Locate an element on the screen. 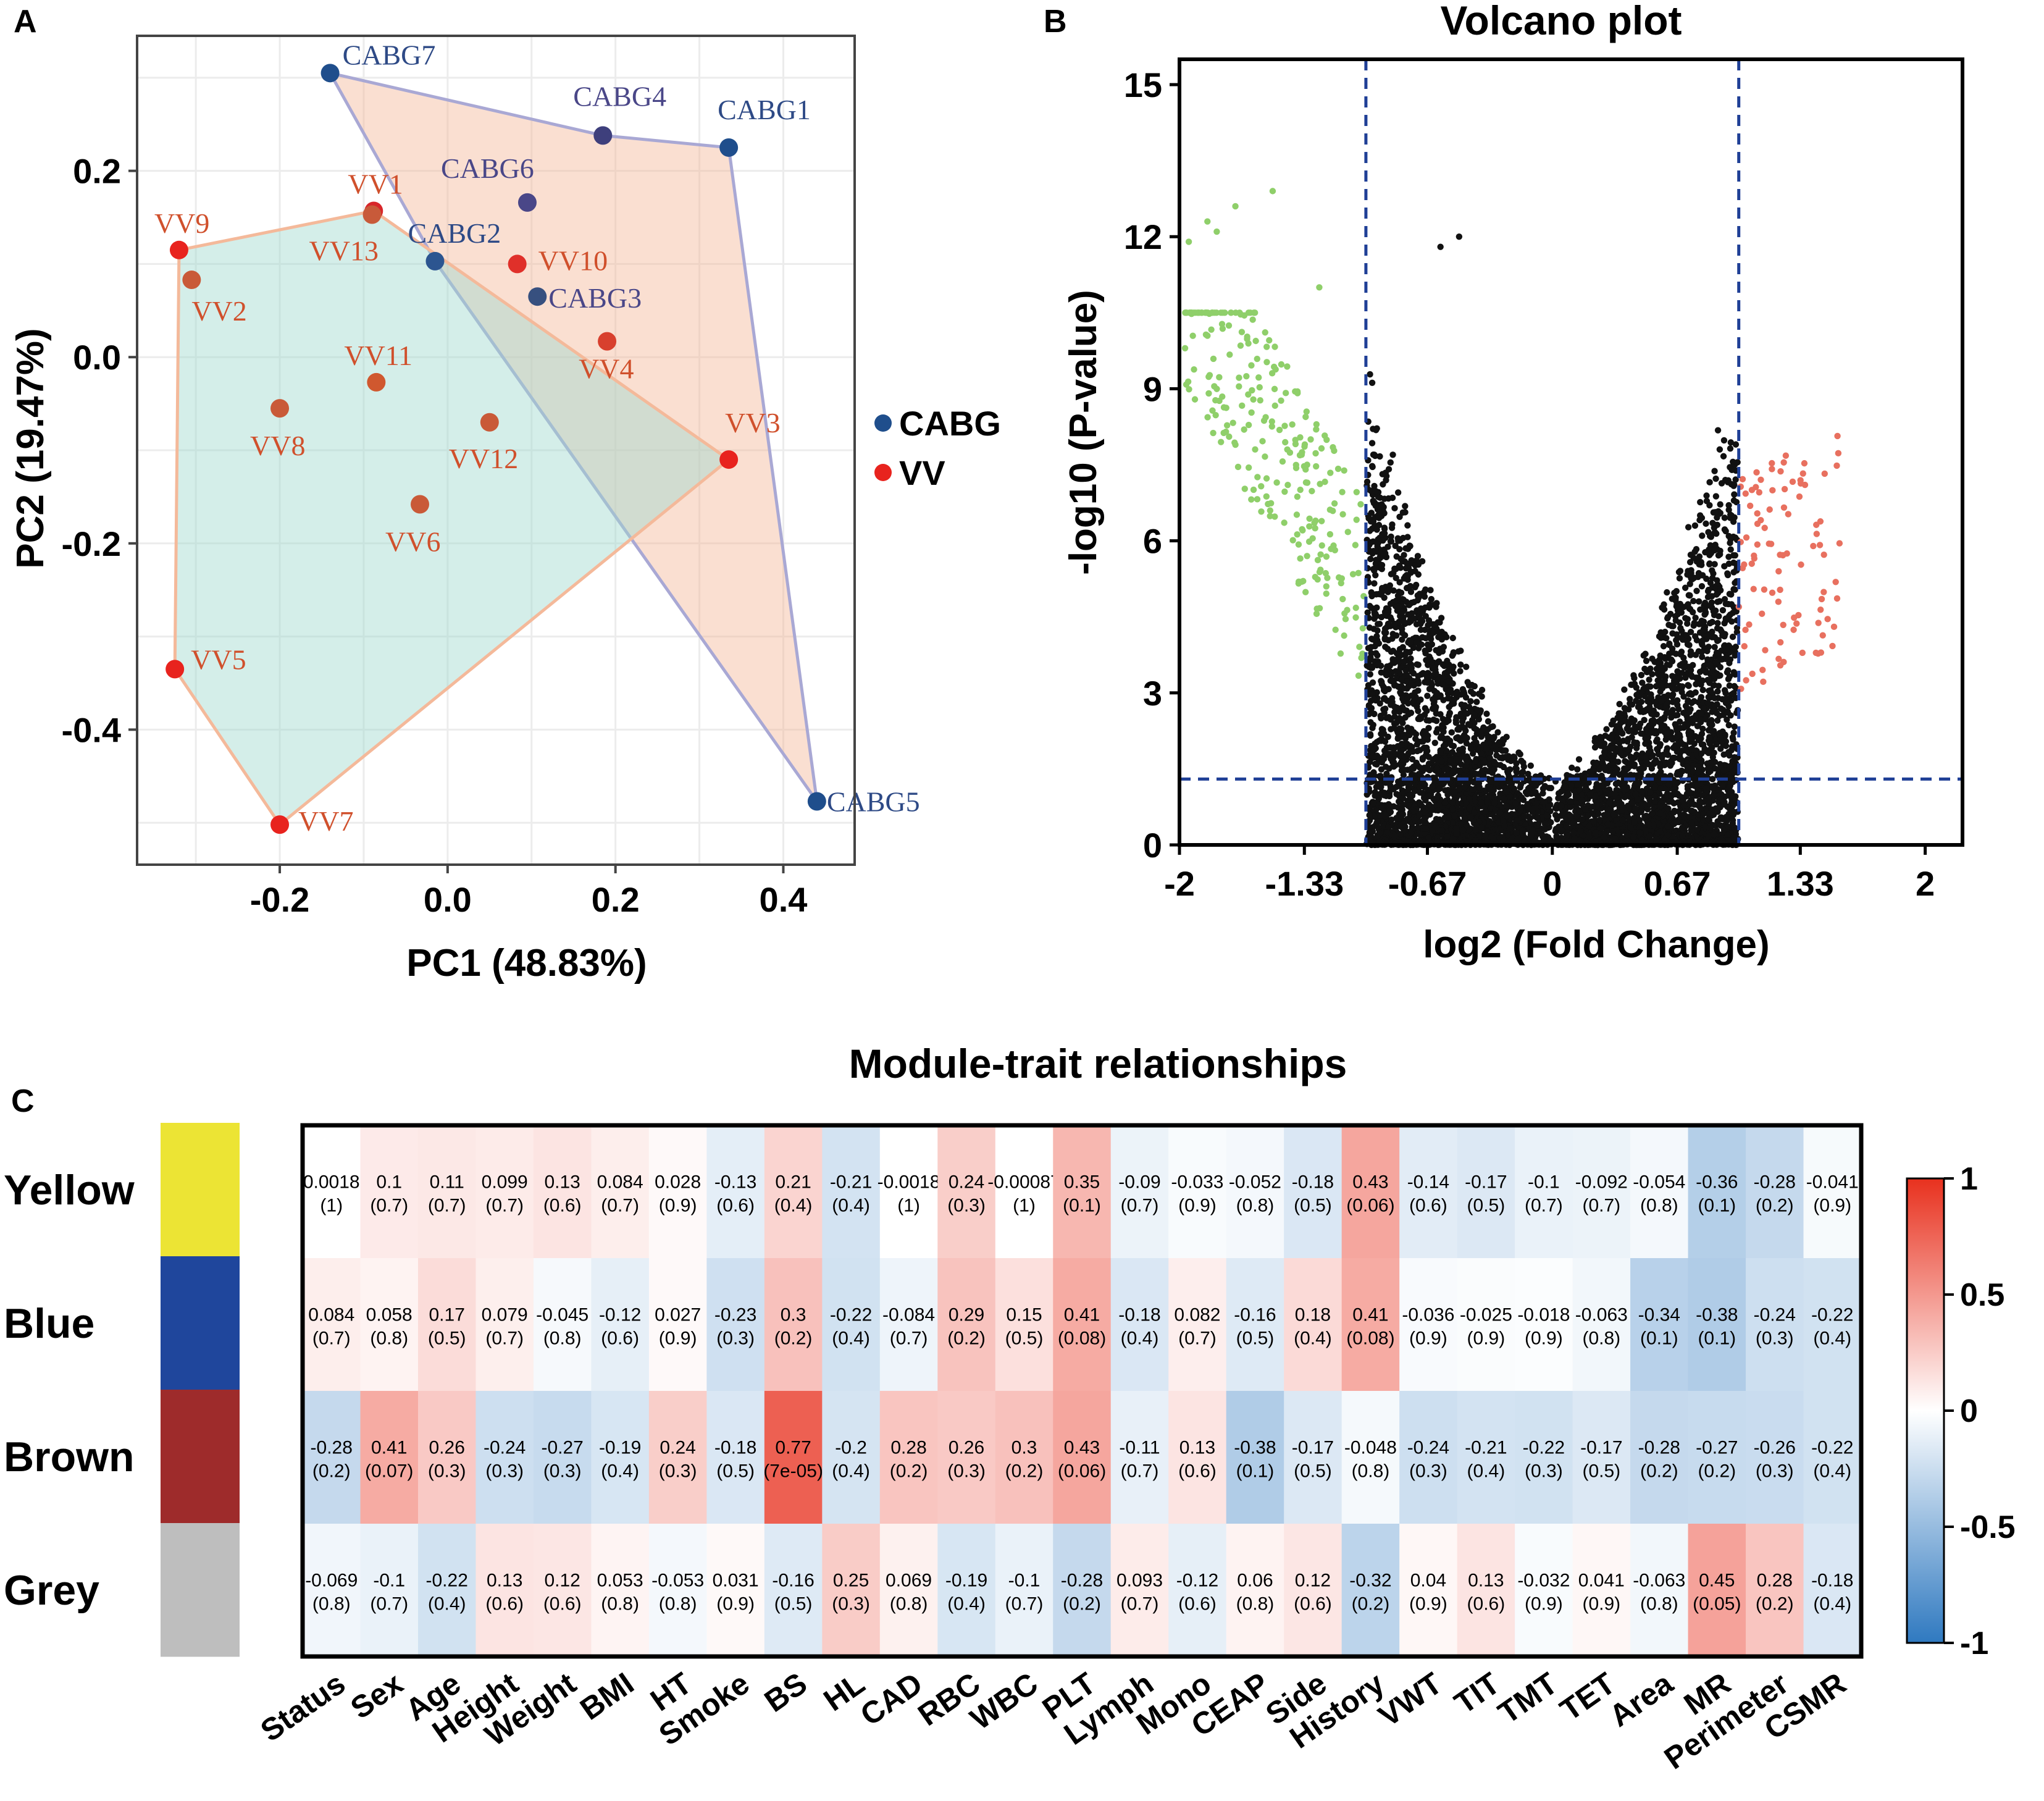 The image size is (2044, 1801). pca-x-axis-title: PC1 (48.83%) is located at coordinates (526, 963).